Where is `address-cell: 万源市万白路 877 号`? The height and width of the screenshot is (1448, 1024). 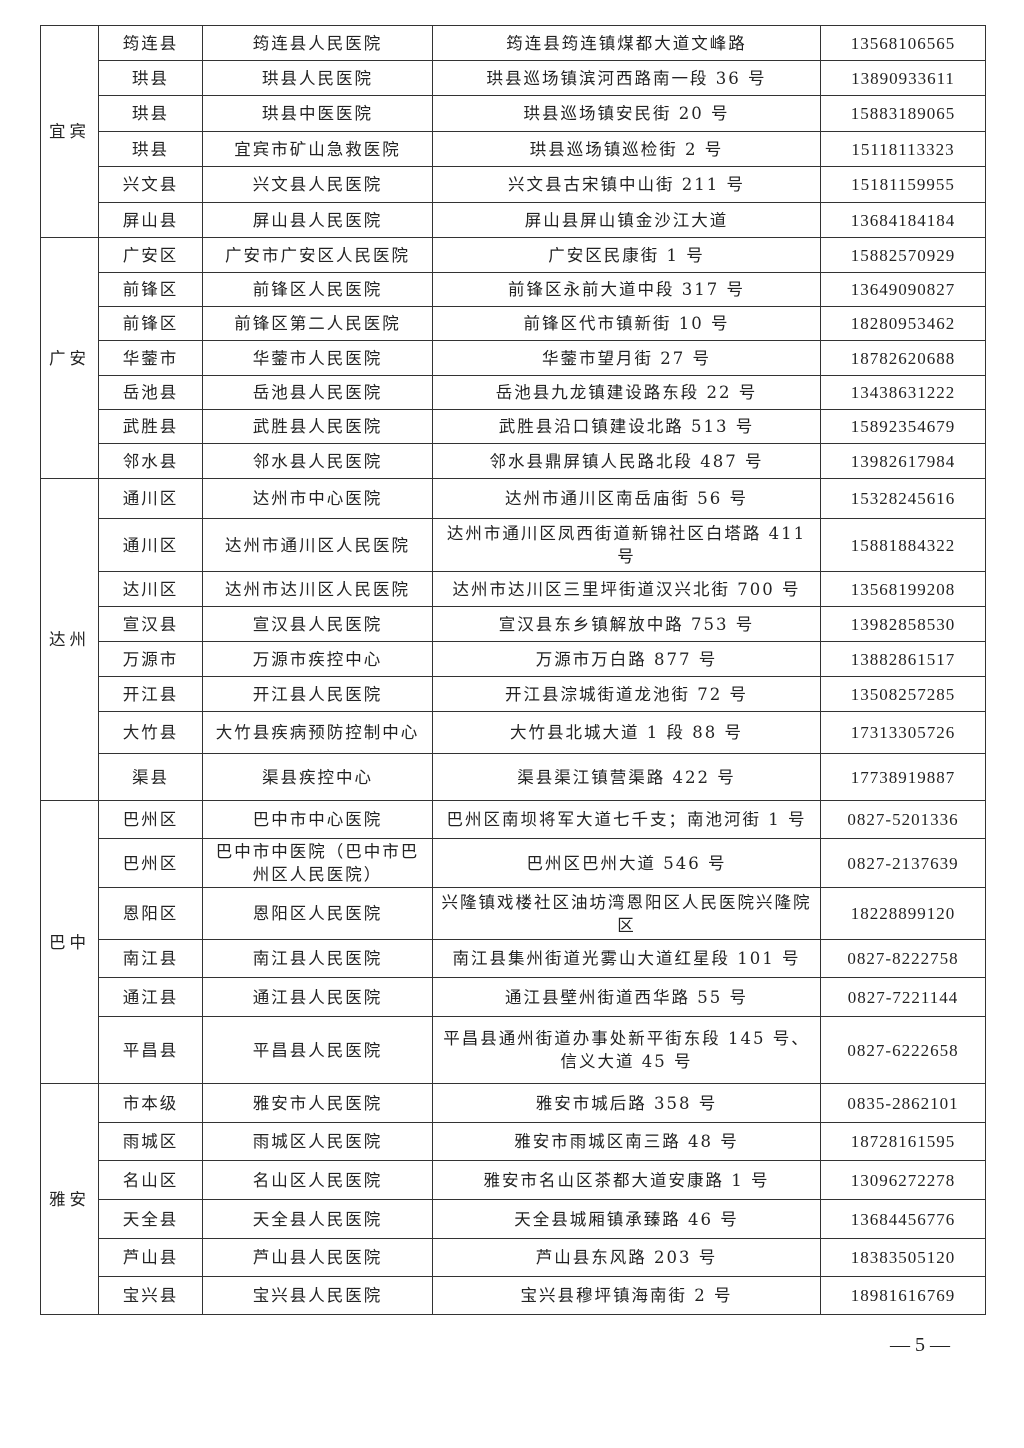 address-cell: 万源市万白路 877 号 is located at coordinates (626, 659).